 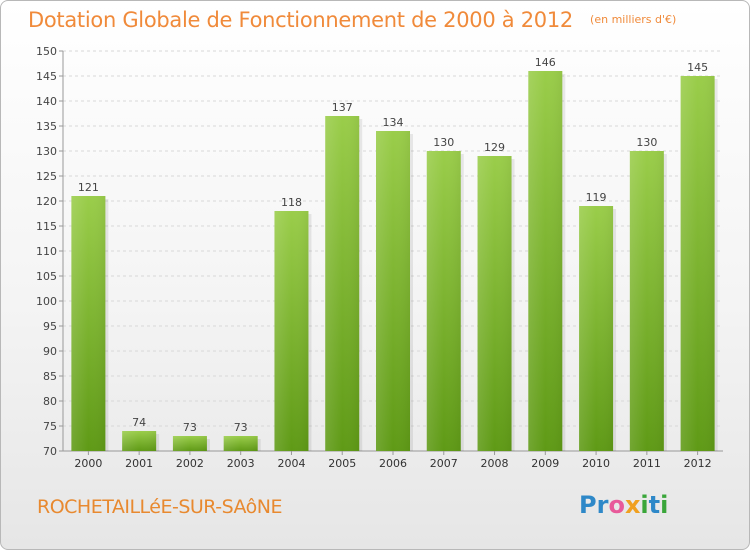 I want to click on data-label: 74, so click(x=139, y=422).